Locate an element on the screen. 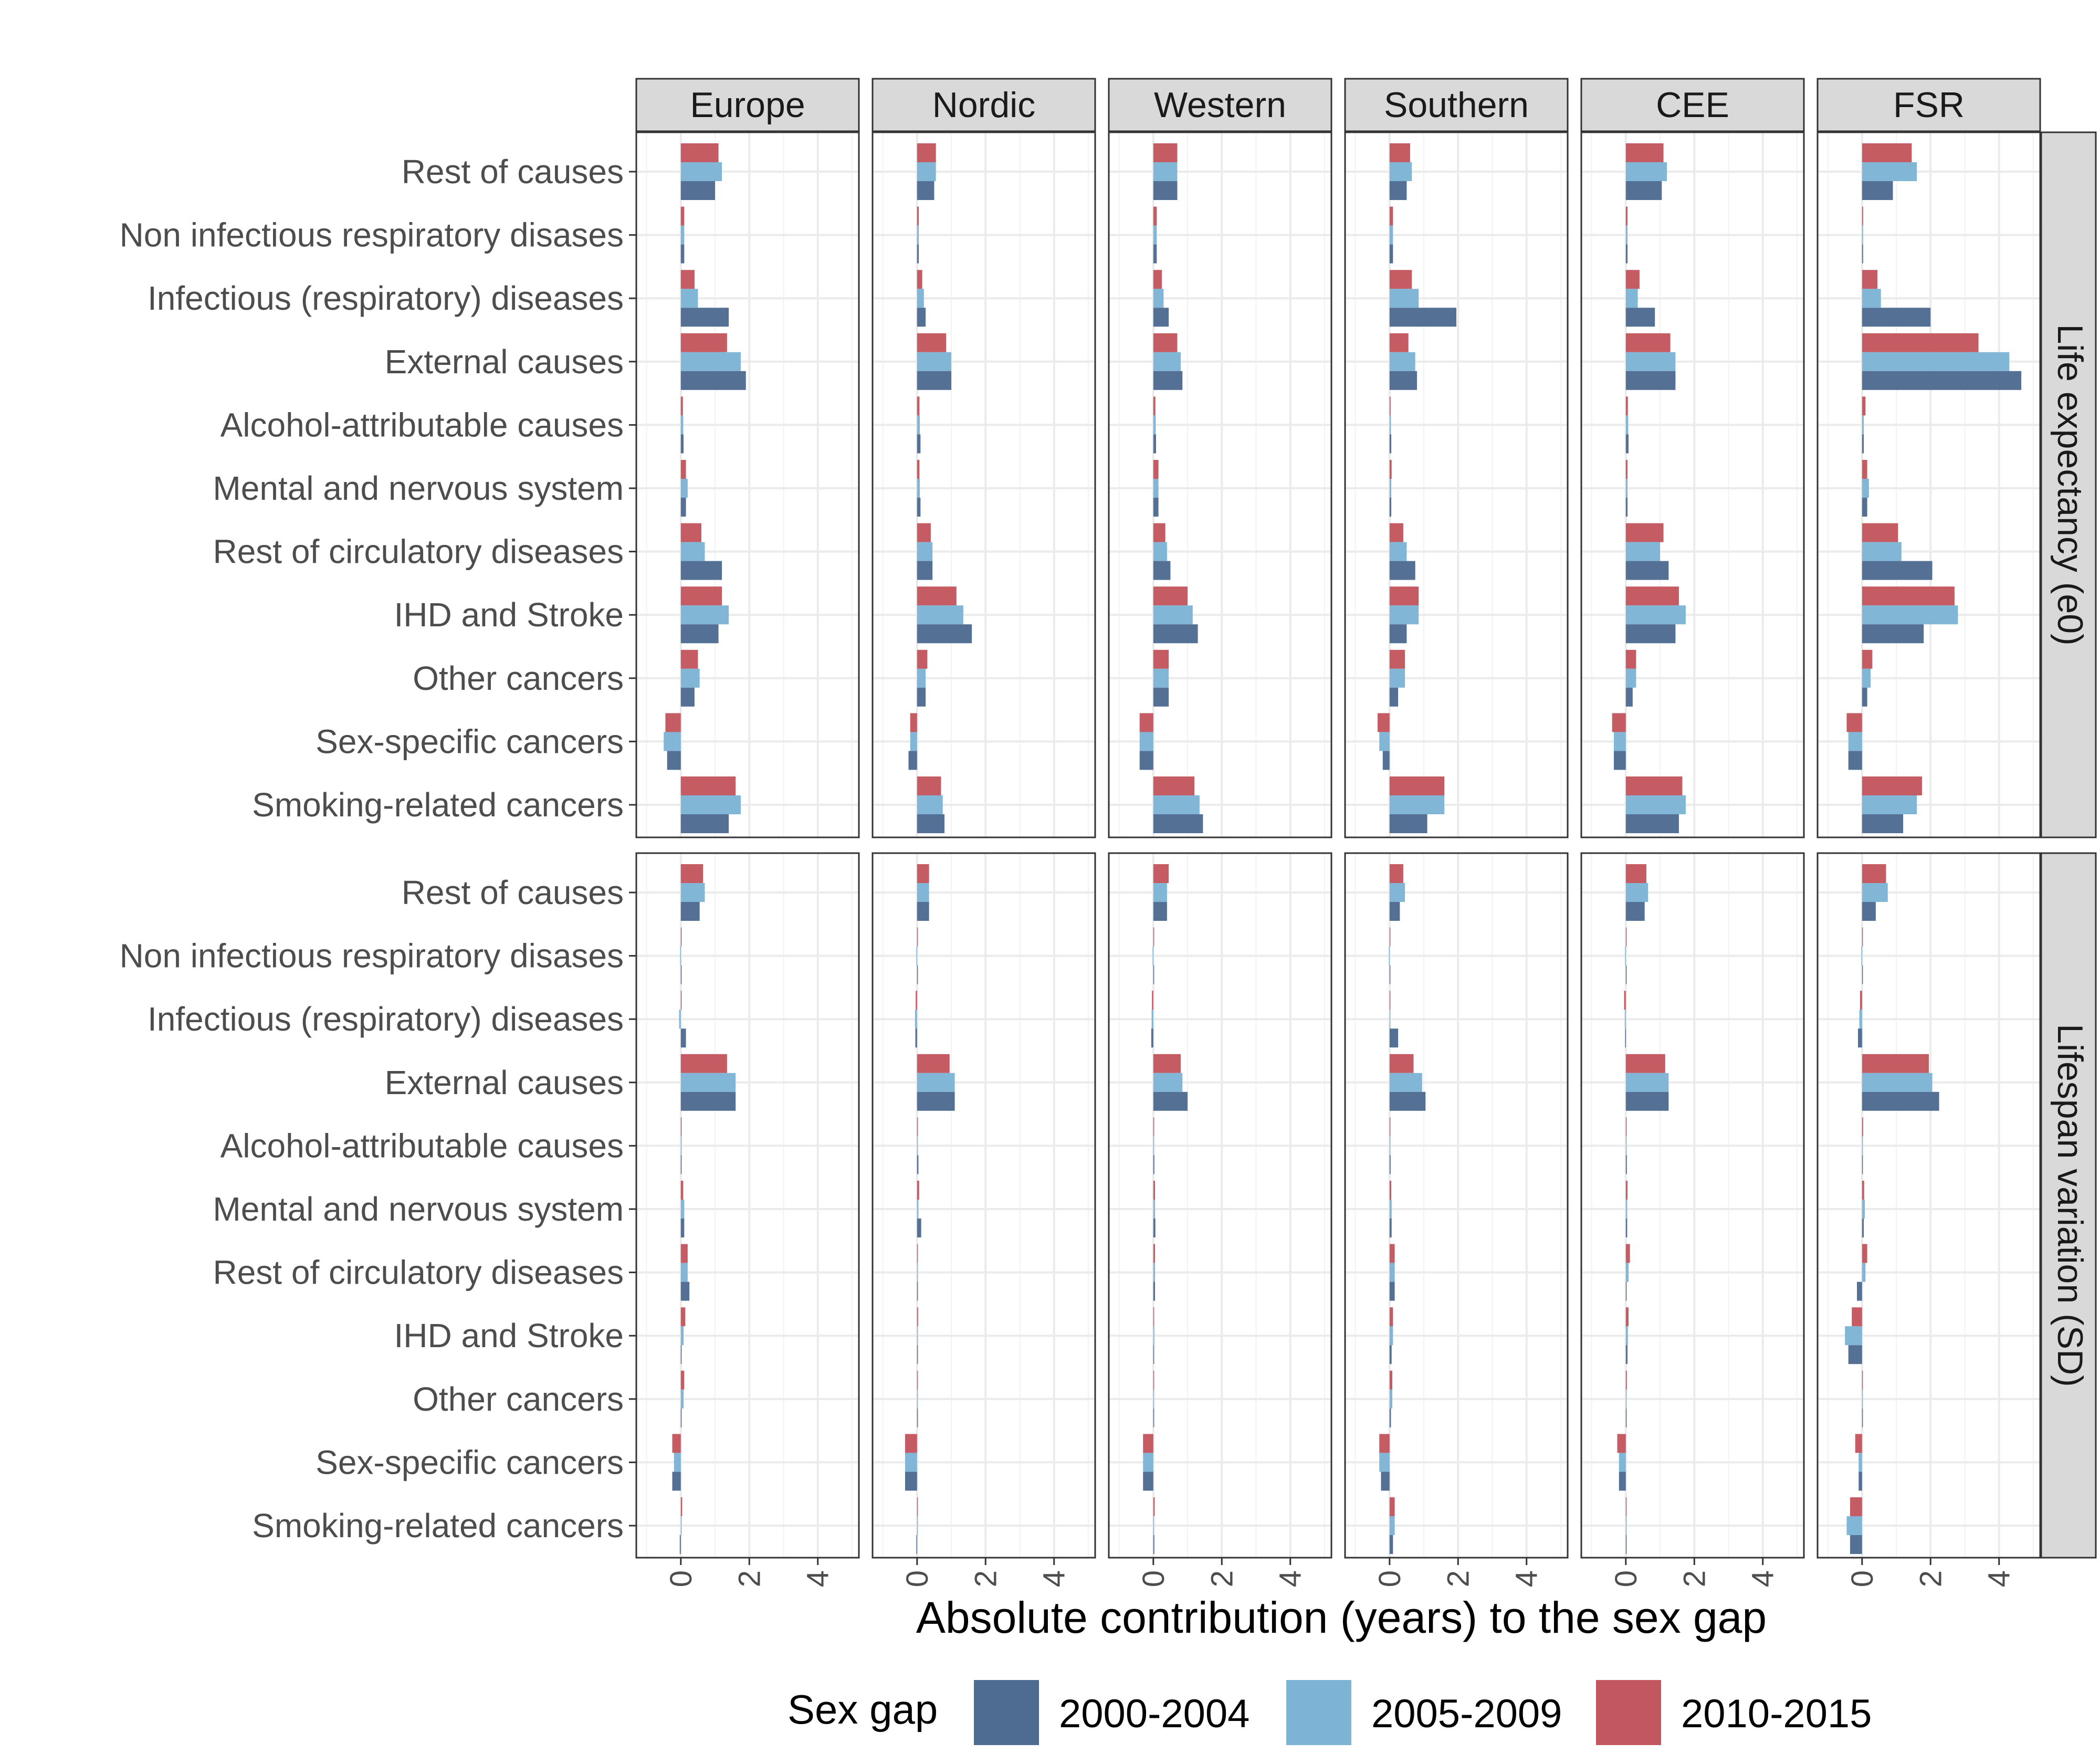  legend-swatch-2000-2004 is located at coordinates (1006, 1712).